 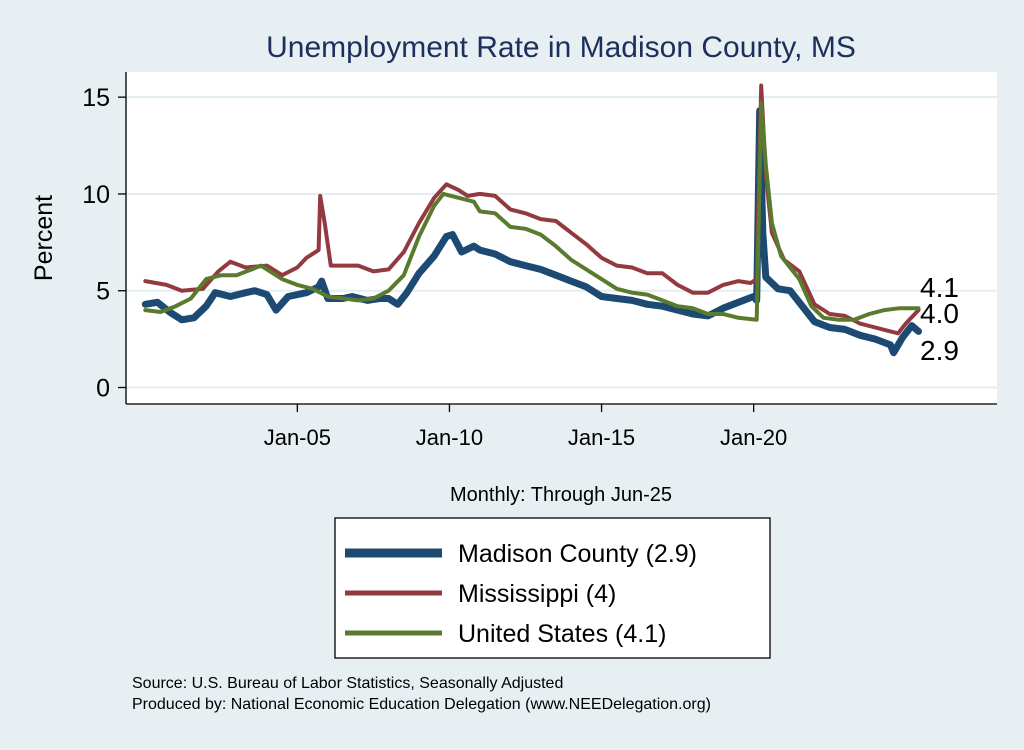 What do you see at coordinates (753, 437) in the screenshot?
I see `x-tick-label: Jan-20` at bounding box center [753, 437].